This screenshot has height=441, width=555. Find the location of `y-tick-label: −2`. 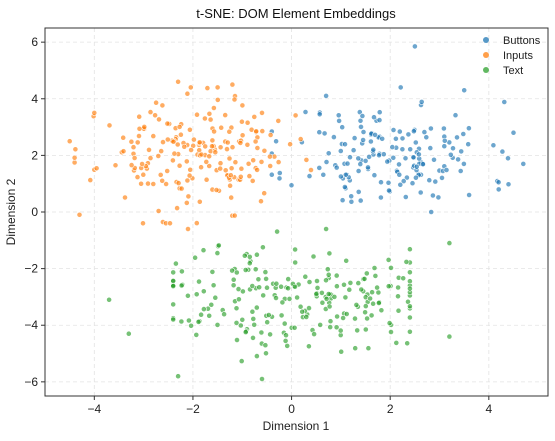

y-tick-label: −2 is located at coordinates (31, 269).